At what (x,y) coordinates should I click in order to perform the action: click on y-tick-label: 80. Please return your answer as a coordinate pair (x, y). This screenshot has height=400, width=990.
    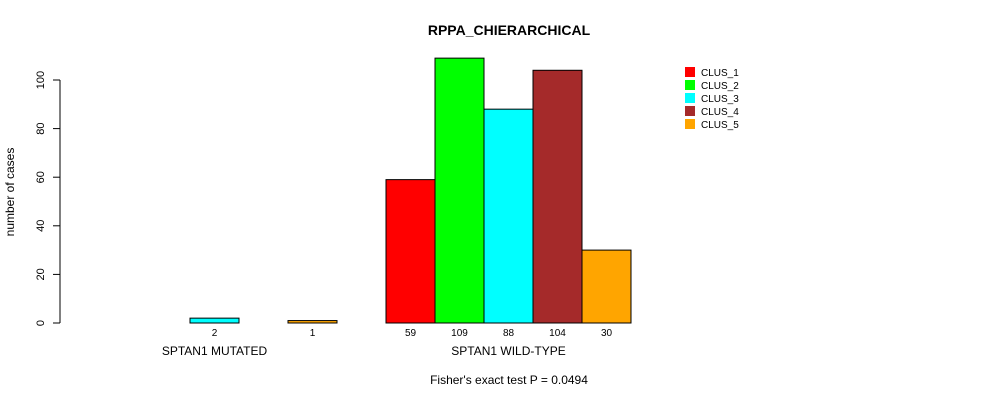
    Looking at the image, I should click on (41, 128).